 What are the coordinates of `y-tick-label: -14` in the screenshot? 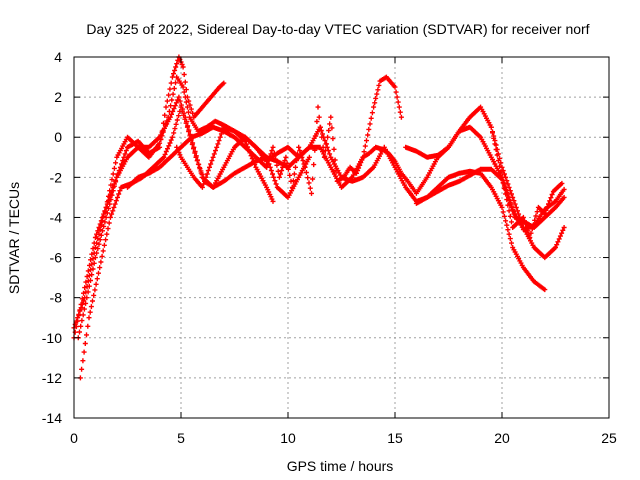 It's located at (52, 418).